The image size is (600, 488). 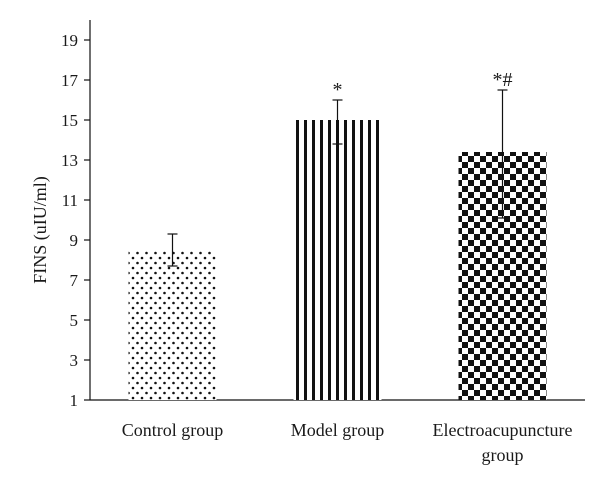 I want to click on y-tick-label: 9, so click(x=74, y=240).